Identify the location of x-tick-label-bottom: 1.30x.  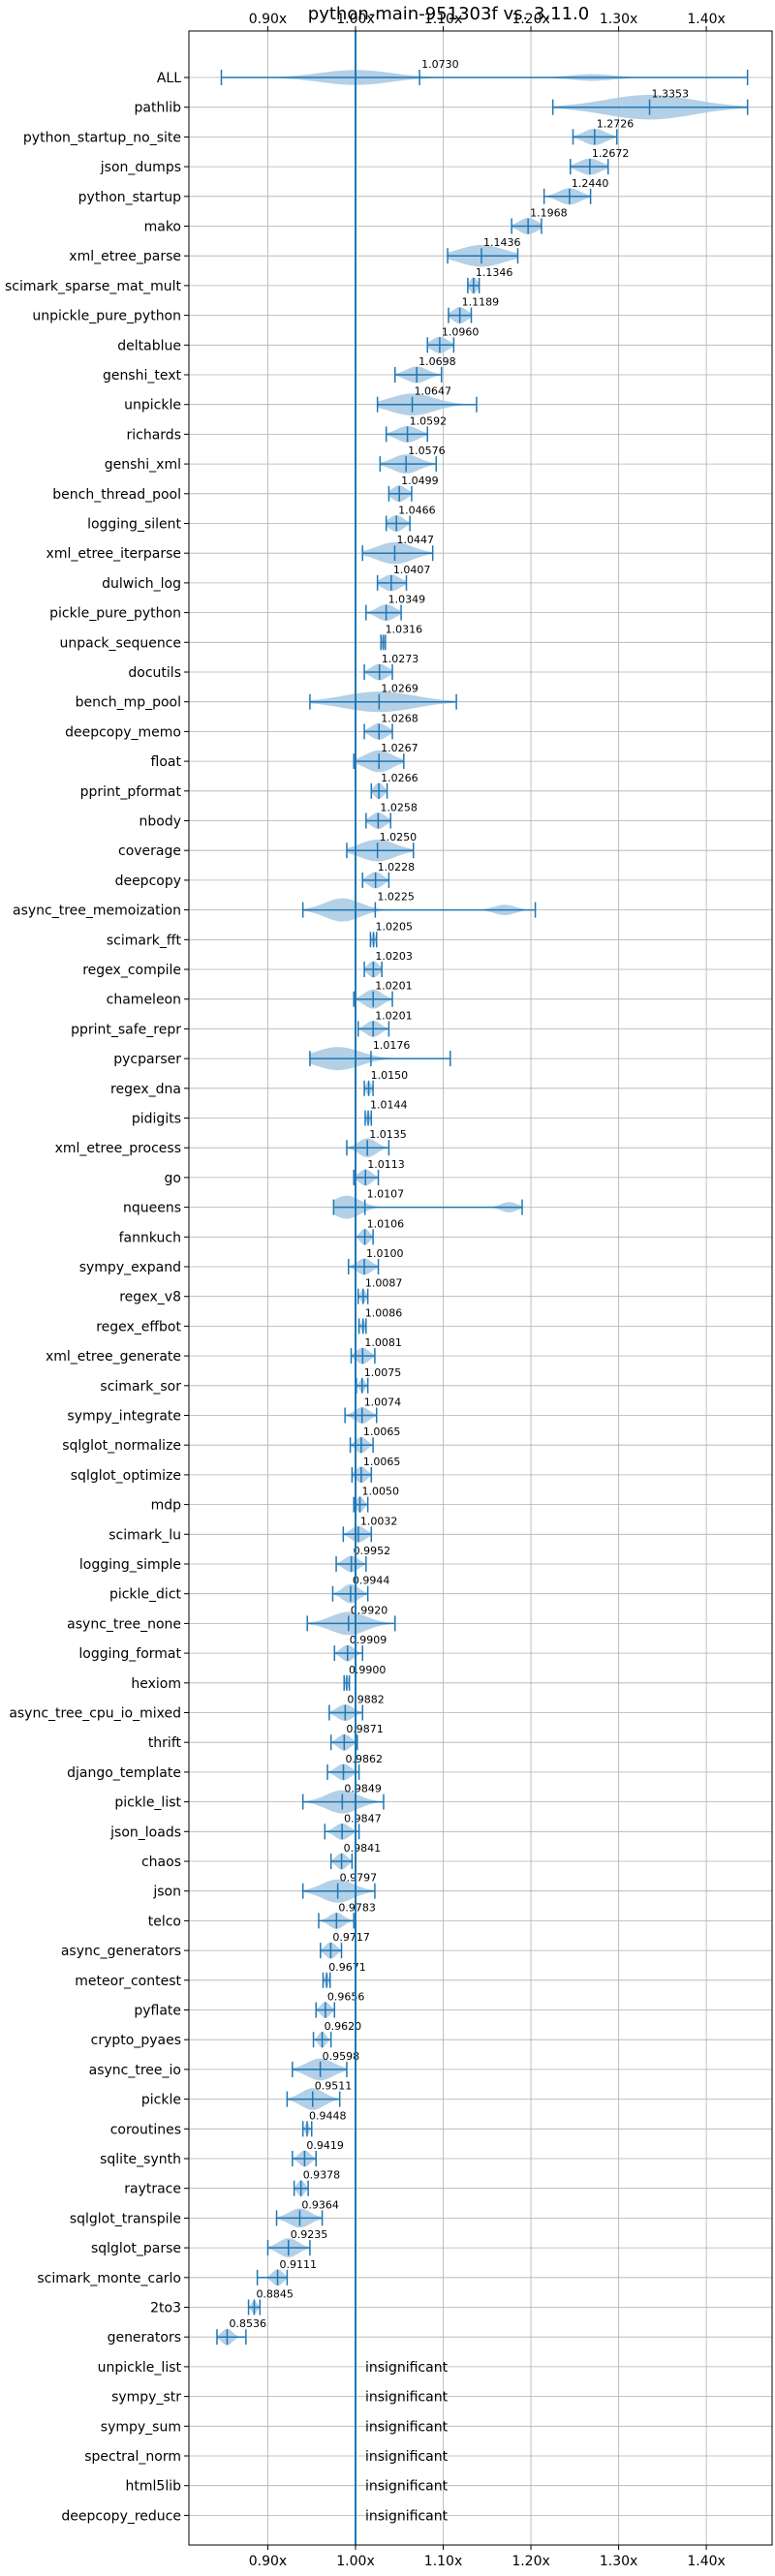
(618, 2561).